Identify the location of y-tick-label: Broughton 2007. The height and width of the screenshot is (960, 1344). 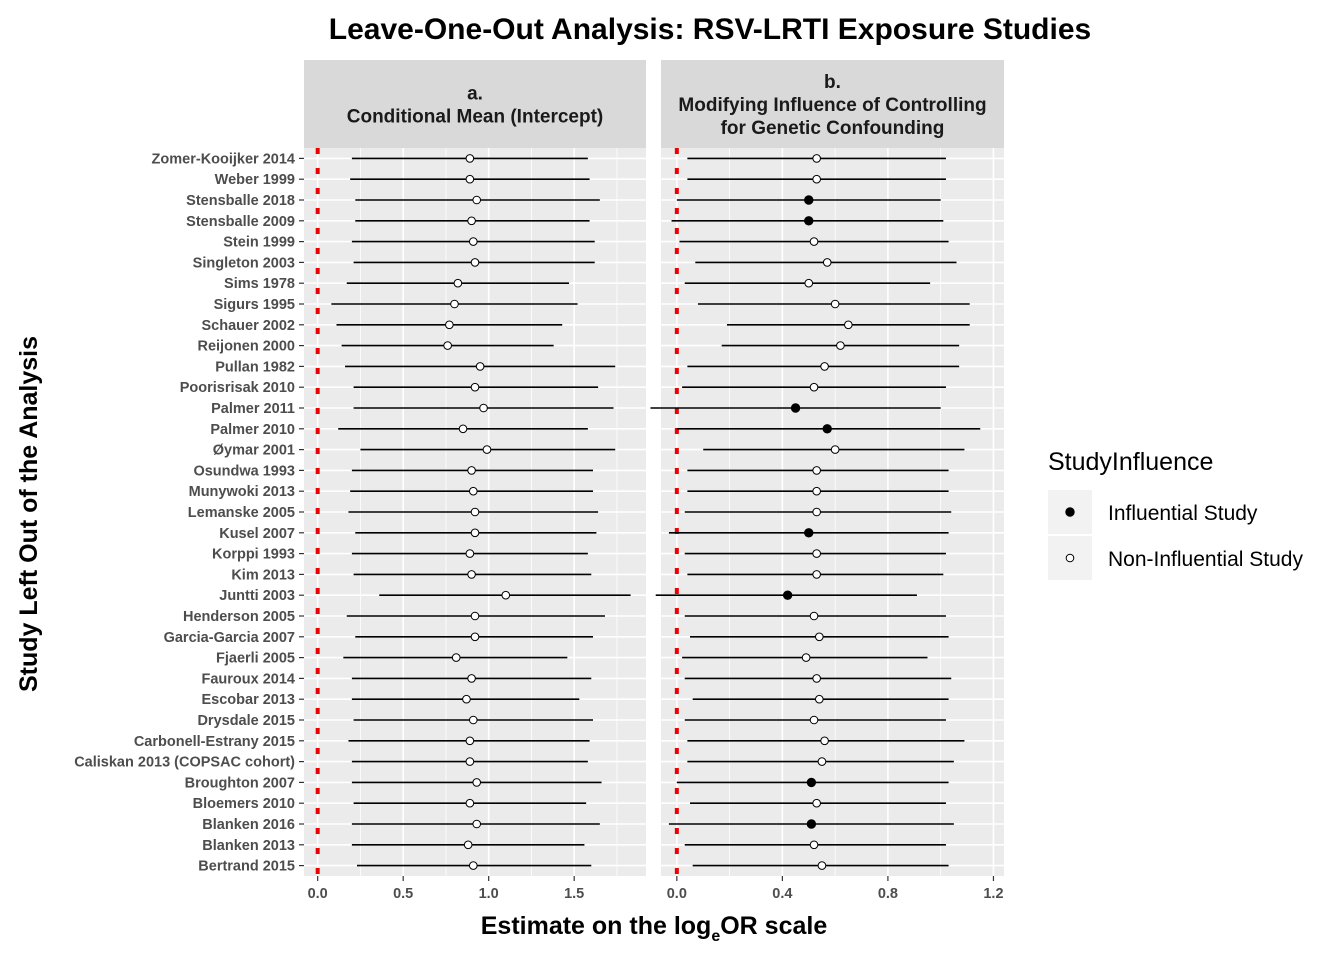
(240, 783).